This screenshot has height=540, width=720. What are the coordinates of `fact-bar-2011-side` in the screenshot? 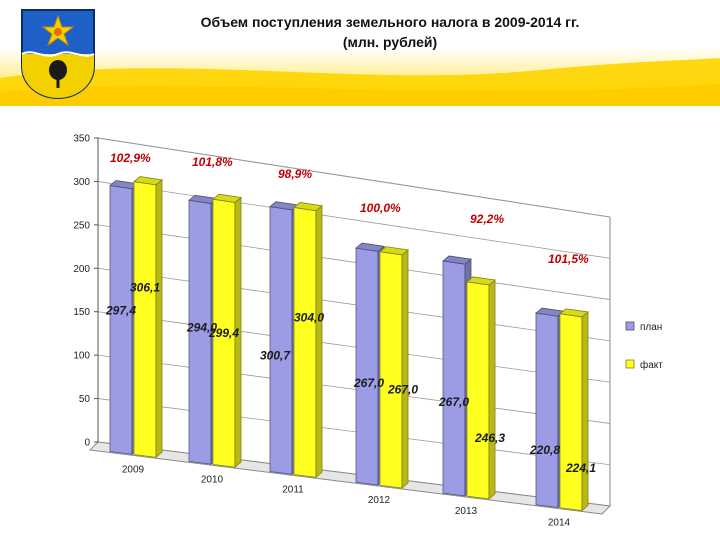 It's located at (319, 341).